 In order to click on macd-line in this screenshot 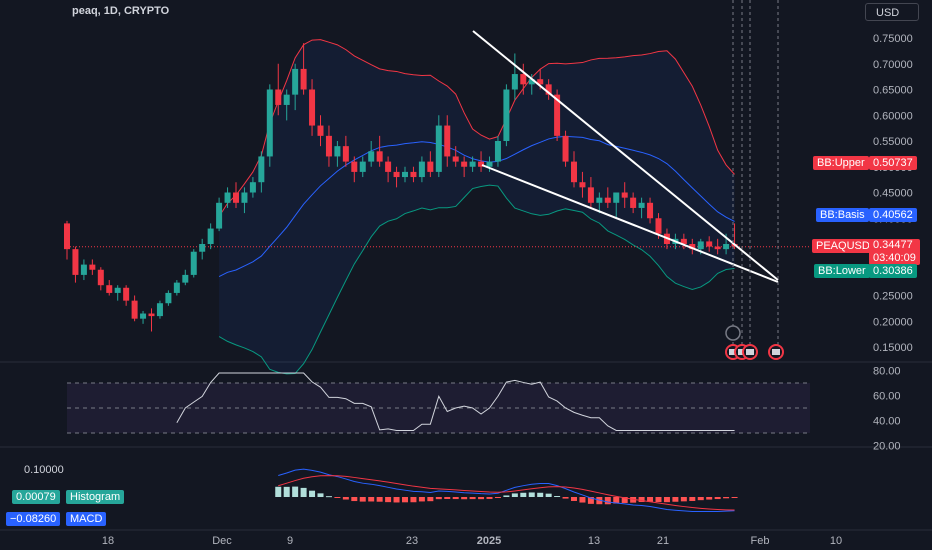, I will do `click(506, 490)`.